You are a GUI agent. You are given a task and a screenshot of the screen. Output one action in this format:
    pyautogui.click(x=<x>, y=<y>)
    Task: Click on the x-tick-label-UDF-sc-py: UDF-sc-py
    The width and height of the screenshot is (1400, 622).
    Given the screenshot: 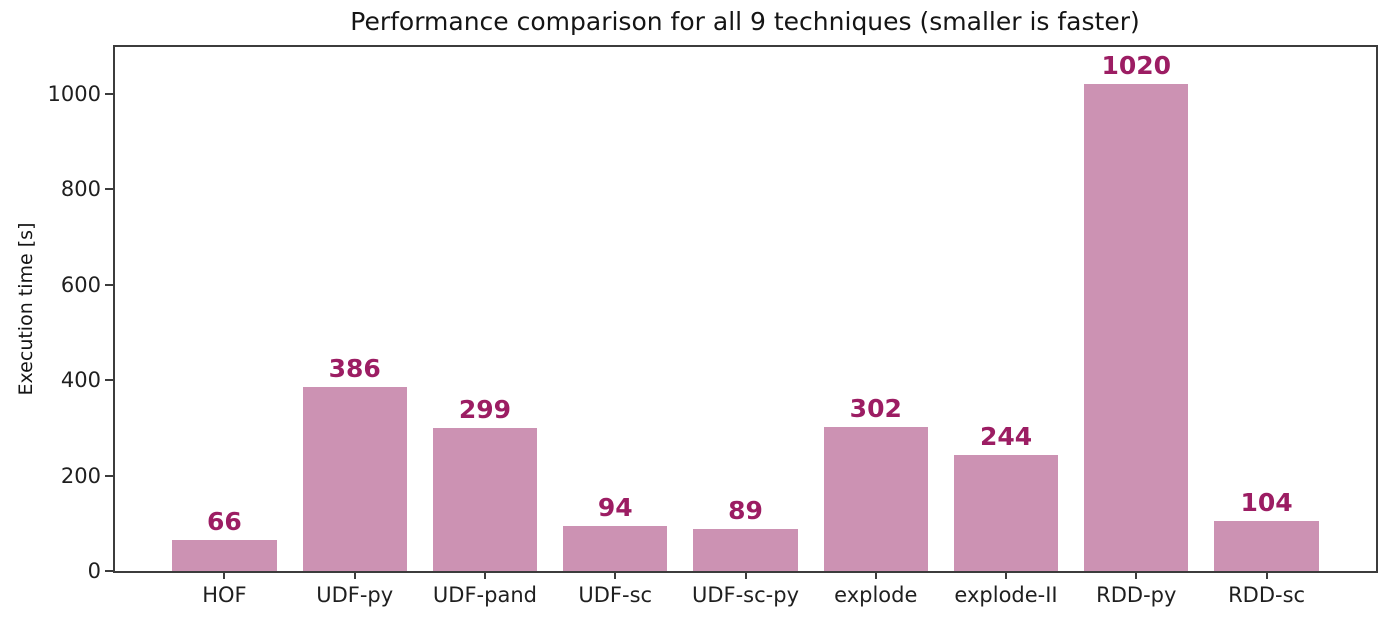 What is the action you would take?
    pyautogui.click(x=745, y=595)
    